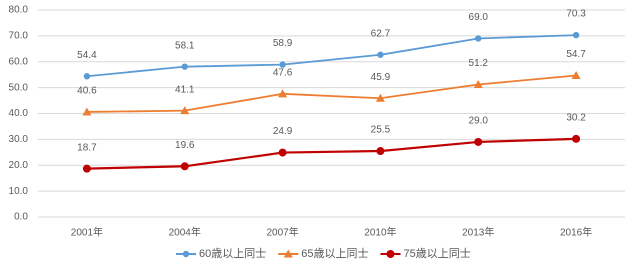 This screenshot has width=640, height=270. Describe the element at coordinates (87, 55) in the screenshot. I see `data-label: 54.4` at that location.